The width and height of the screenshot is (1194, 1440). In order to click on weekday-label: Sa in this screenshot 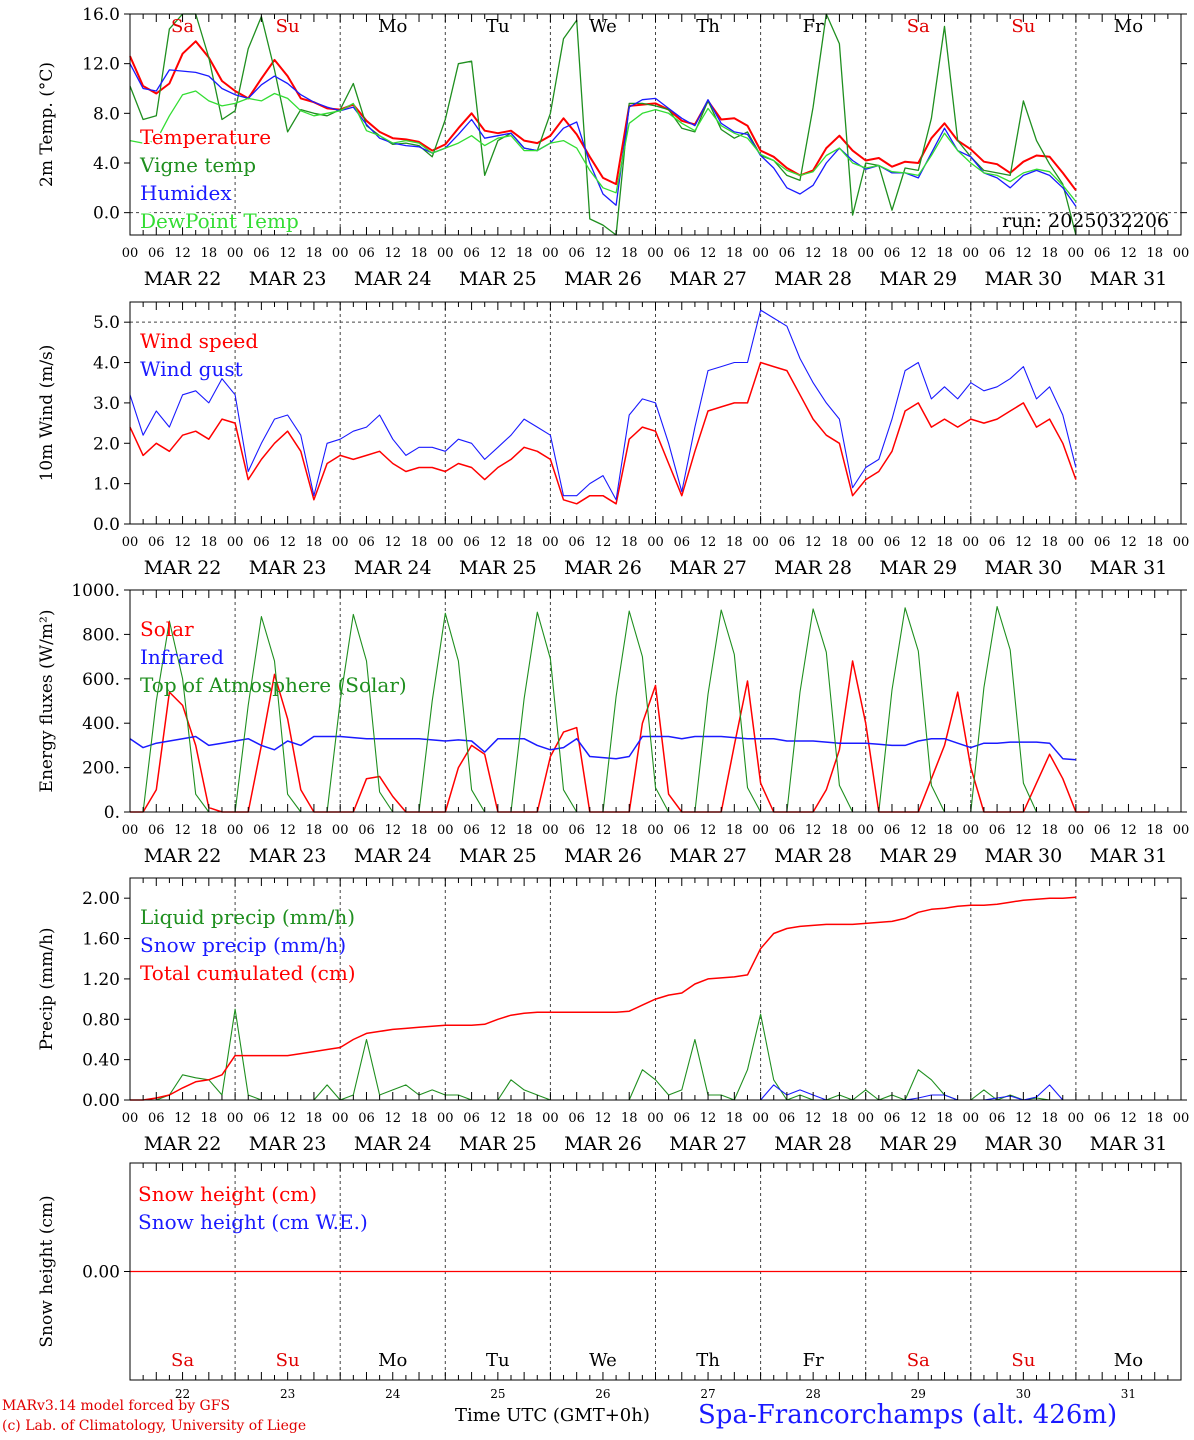, I will do `click(918, 1360)`.